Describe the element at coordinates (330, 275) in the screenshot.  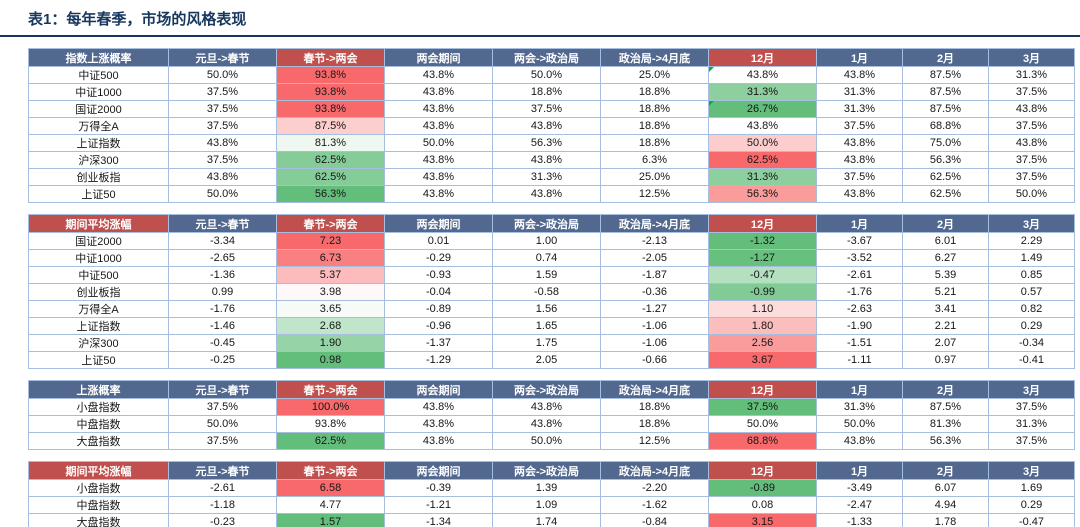
I see `value-cell: 5.37` at that location.